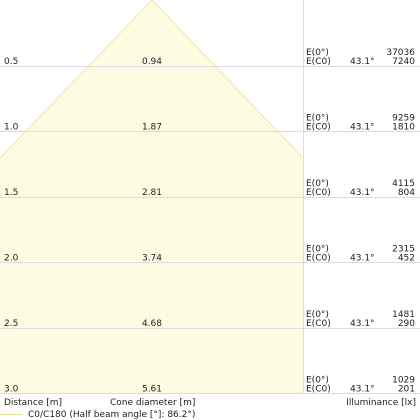 The width and height of the screenshot is (420, 420). What do you see at coordinates (11, 259) in the screenshot?
I see `distance-value: 2.0` at bounding box center [11, 259].